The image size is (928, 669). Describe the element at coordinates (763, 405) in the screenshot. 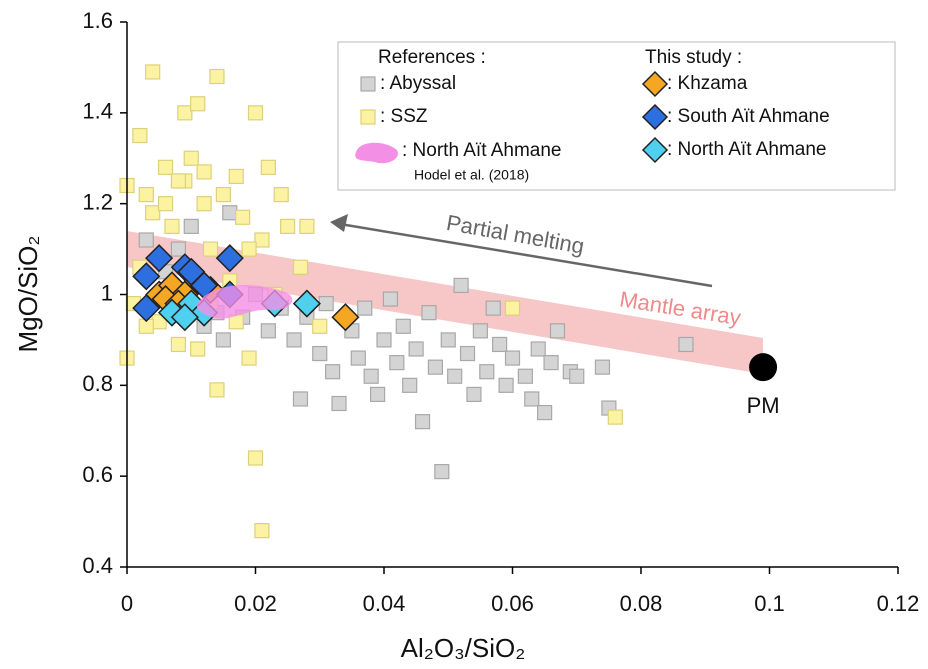

I see `pm-label: PM` at that location.